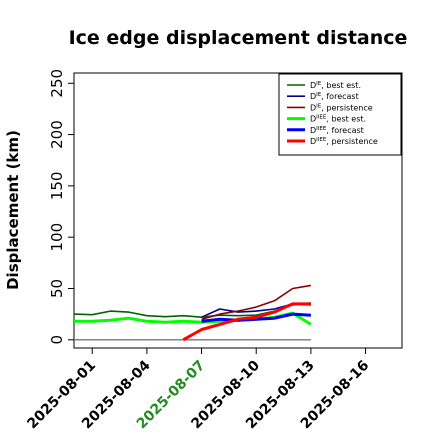 The width and height of the screenshot is (440, 440). What do you see at coordinates (335, 85) in the screenshot?
I see `legend-entry: DIE, best est.` at bounding box center [335, 85].